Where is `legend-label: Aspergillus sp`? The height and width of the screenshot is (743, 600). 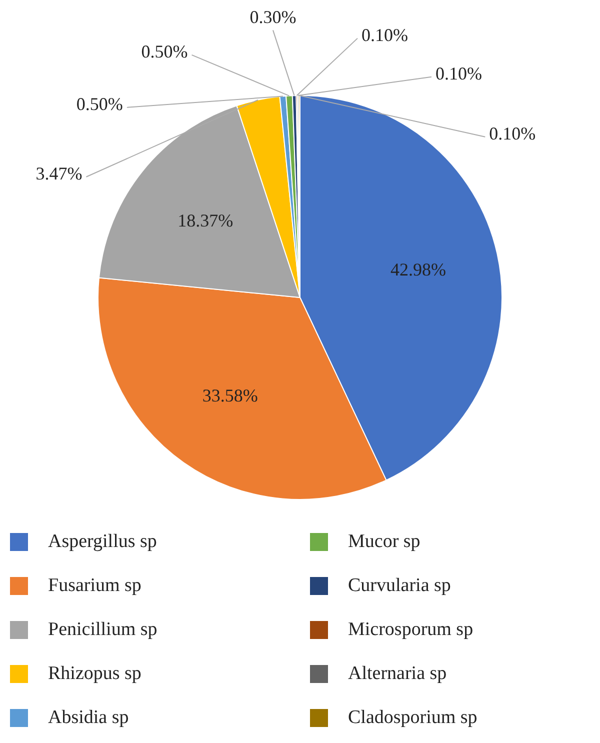
legend-label: Aspergillus sp is located at coordinates (102, 542).